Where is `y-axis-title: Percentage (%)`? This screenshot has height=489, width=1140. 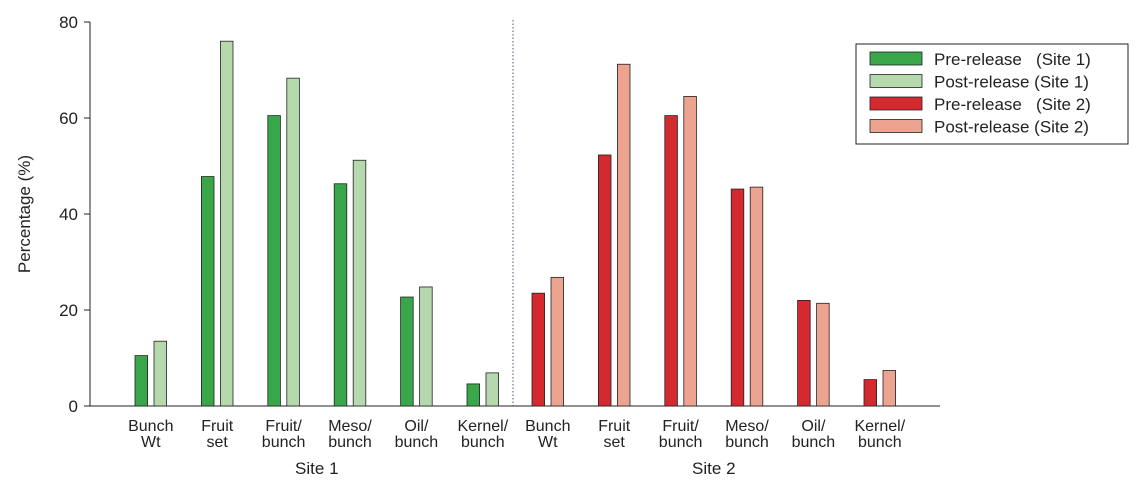
y-axis-title: Percentage (%) is located at coordinates (24, 214).